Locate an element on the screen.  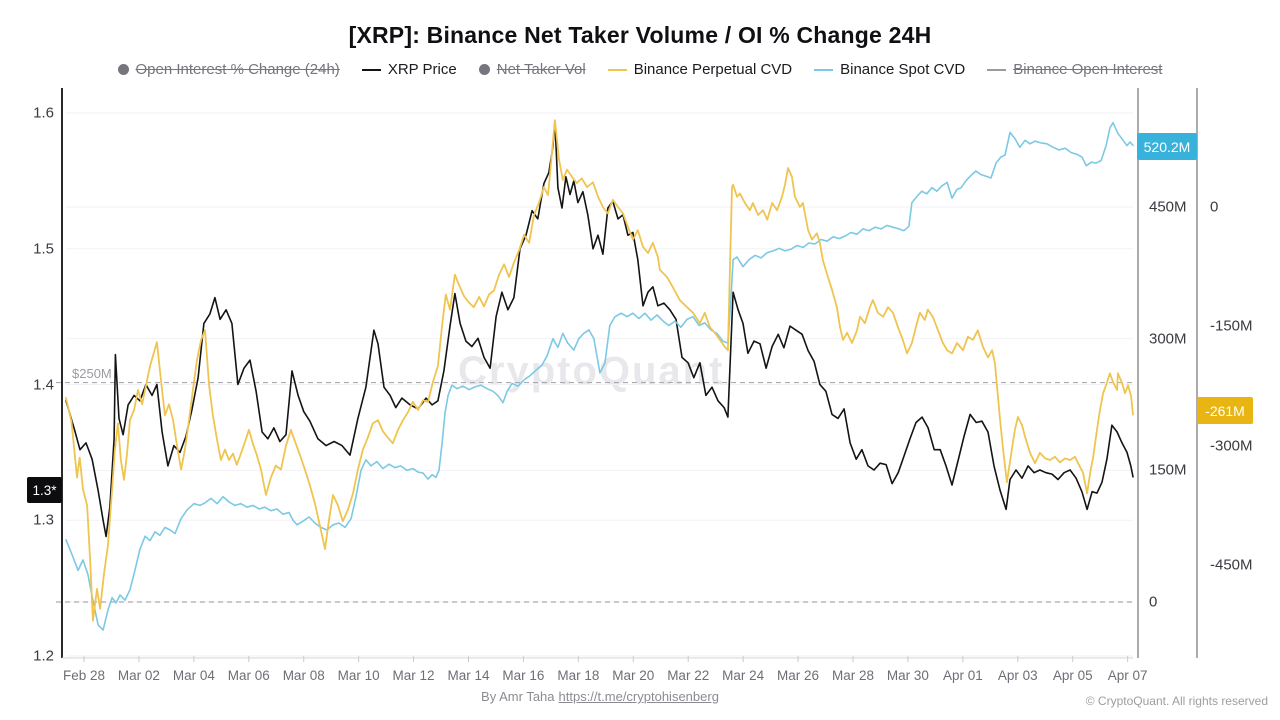
legend-item-binance-perpetual-cvd: Binance Perpetual CVD is located at coordinates (700, 69).